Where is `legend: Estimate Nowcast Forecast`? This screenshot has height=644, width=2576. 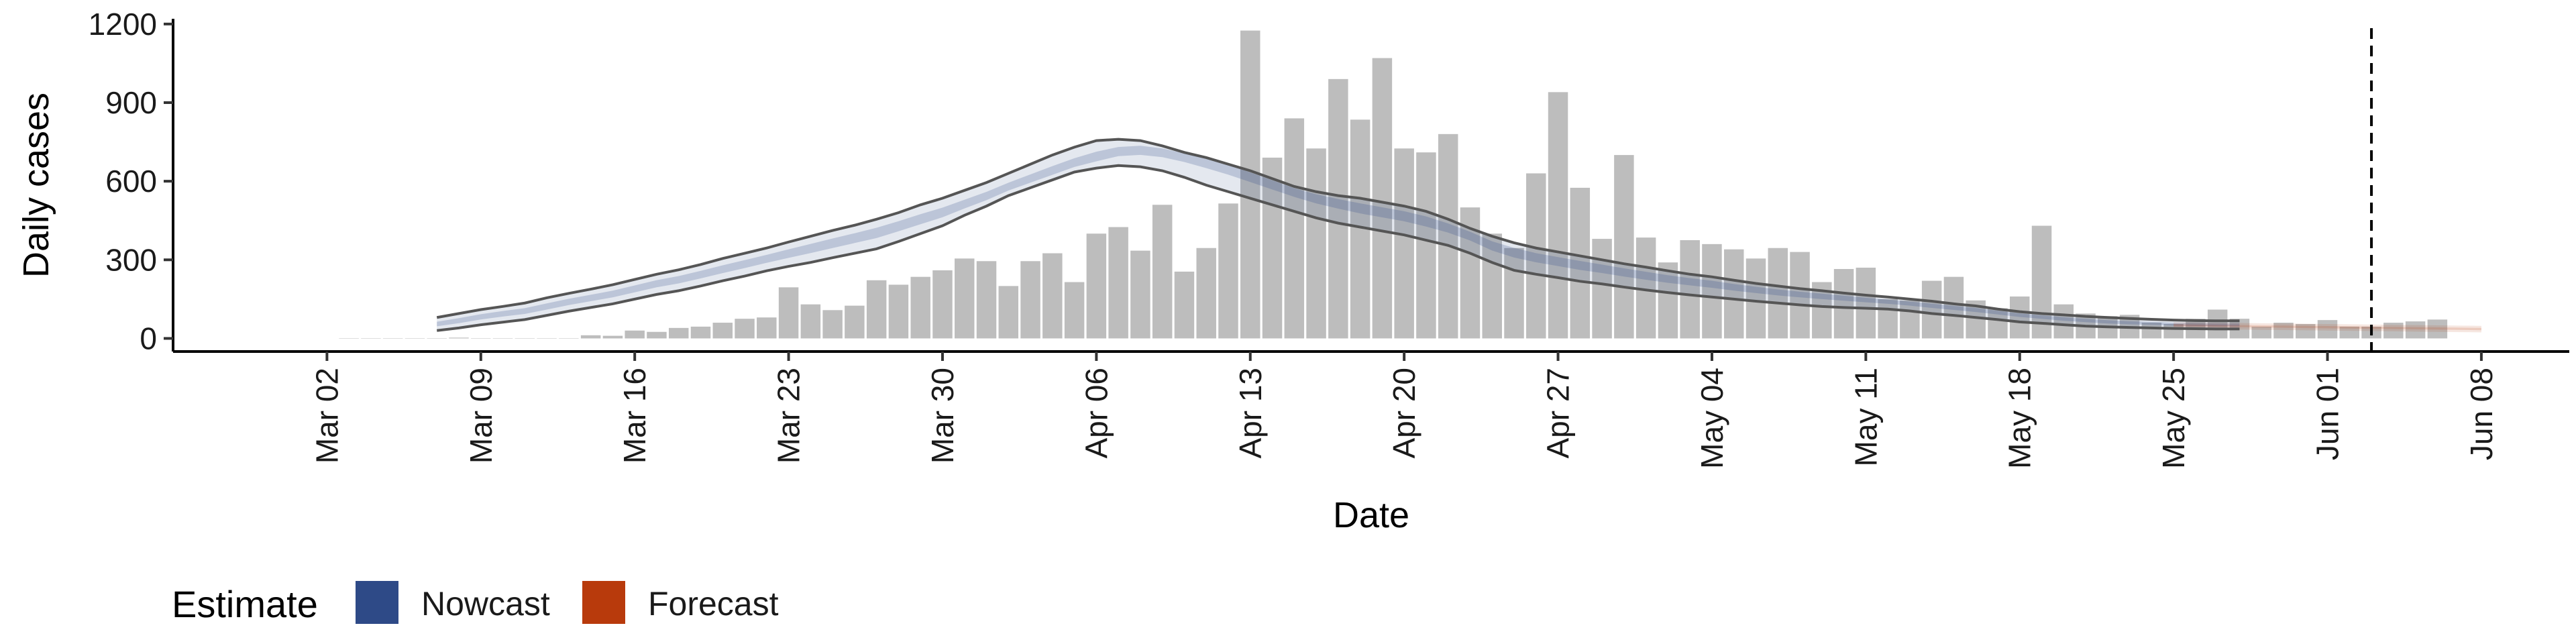
legend: Estimate Nowcast Forecast is located at coordinates (475, 603).